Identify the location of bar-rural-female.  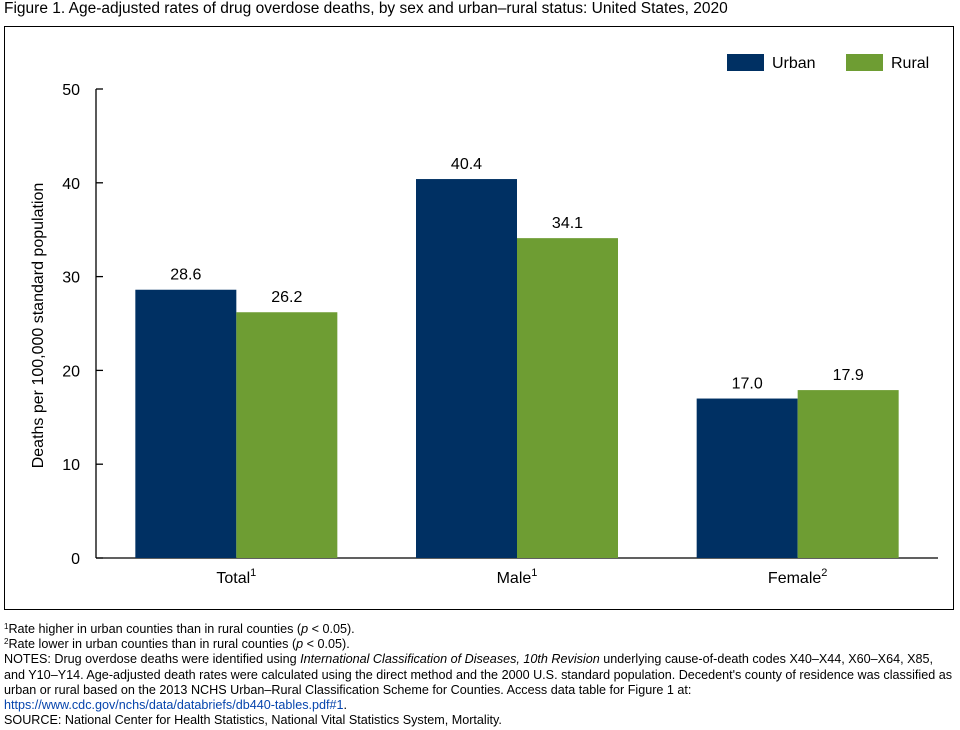
(848, 474).